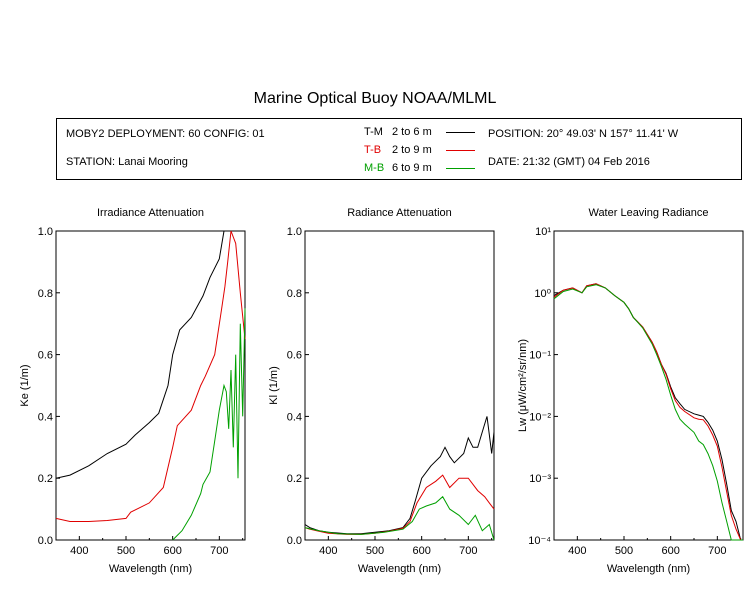  What do you see at coordinates (373, 150) in the screenshot?
I see `legend-code-tb: T-B` at bounding box center [373, 150].